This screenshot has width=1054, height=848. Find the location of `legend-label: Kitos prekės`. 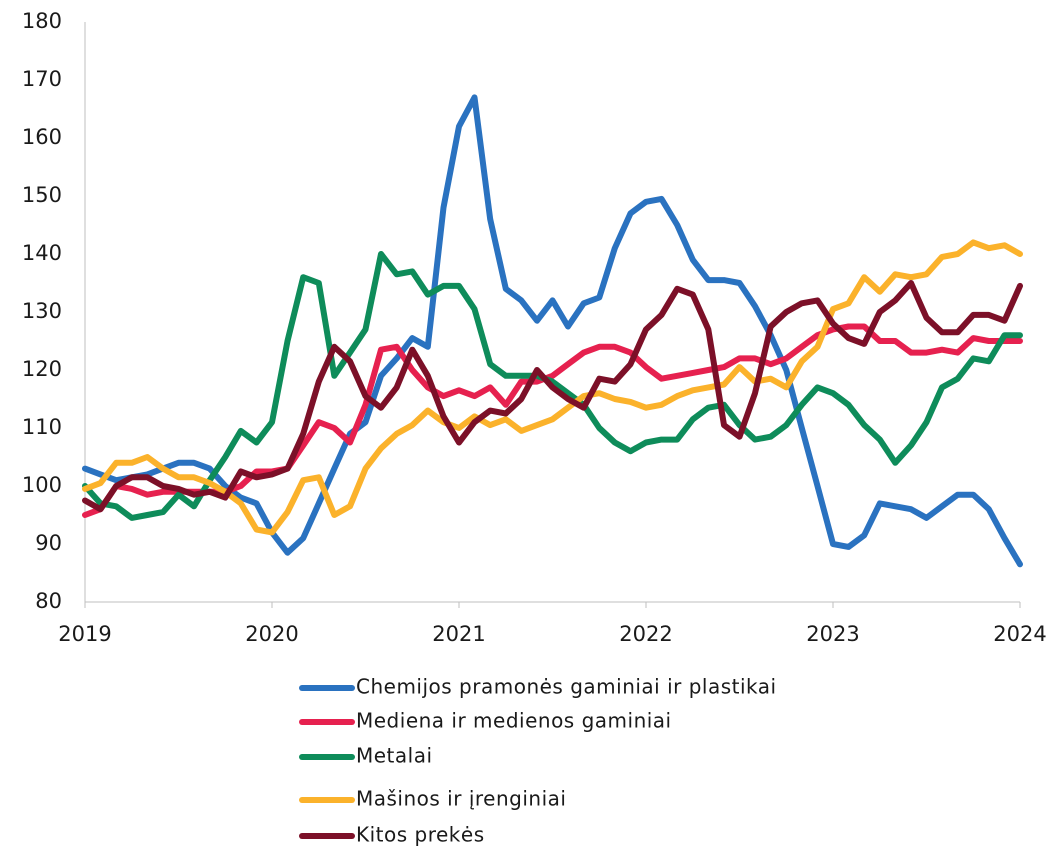

legend-label: Kitos prekės is located at coordinates (420, 835).